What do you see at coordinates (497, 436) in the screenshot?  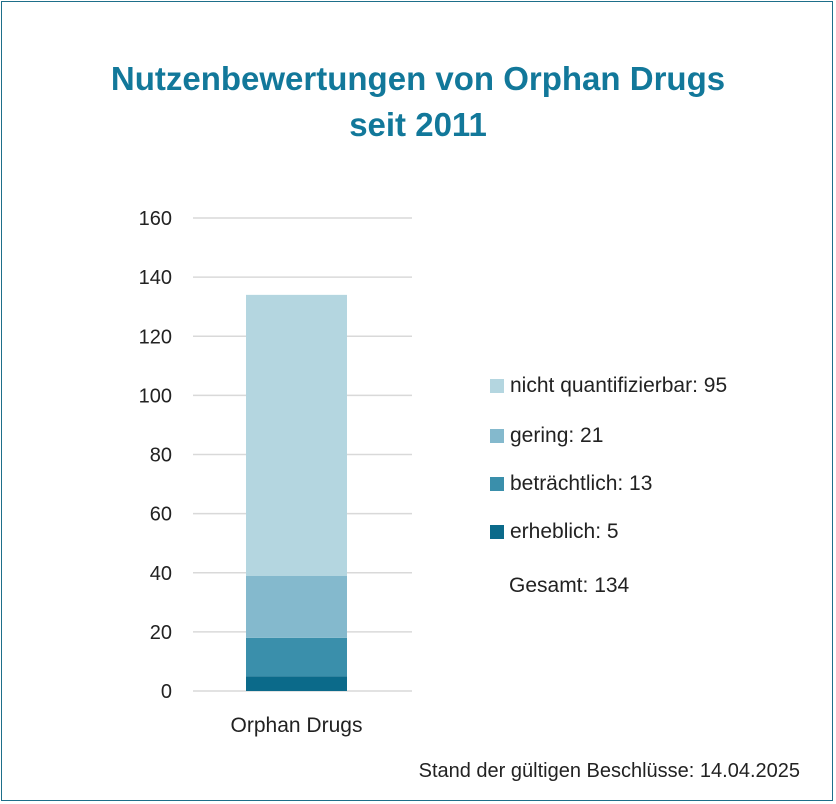 I see `legend-swatch-gering` at bounding box center [497, 436].